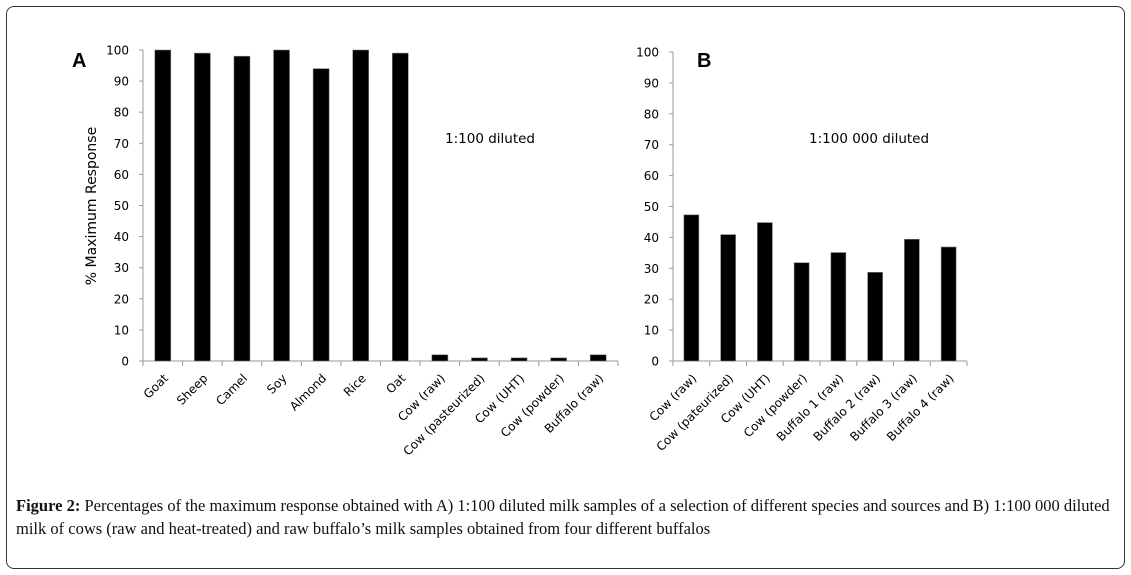  I want to click on caption-label: Figure 2:, so click(48, 505).